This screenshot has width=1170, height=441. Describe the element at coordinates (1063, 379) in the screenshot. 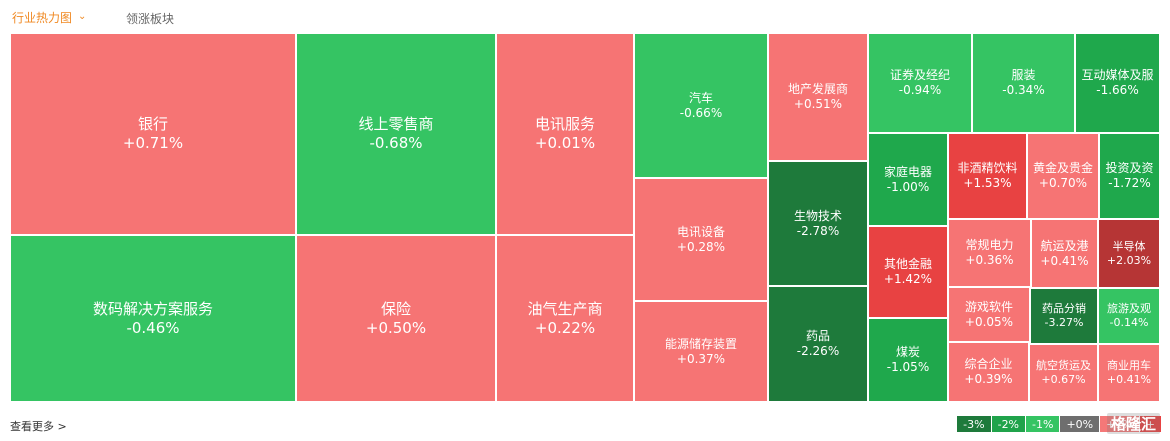

I see `sector-change: +0.67%` at that location.